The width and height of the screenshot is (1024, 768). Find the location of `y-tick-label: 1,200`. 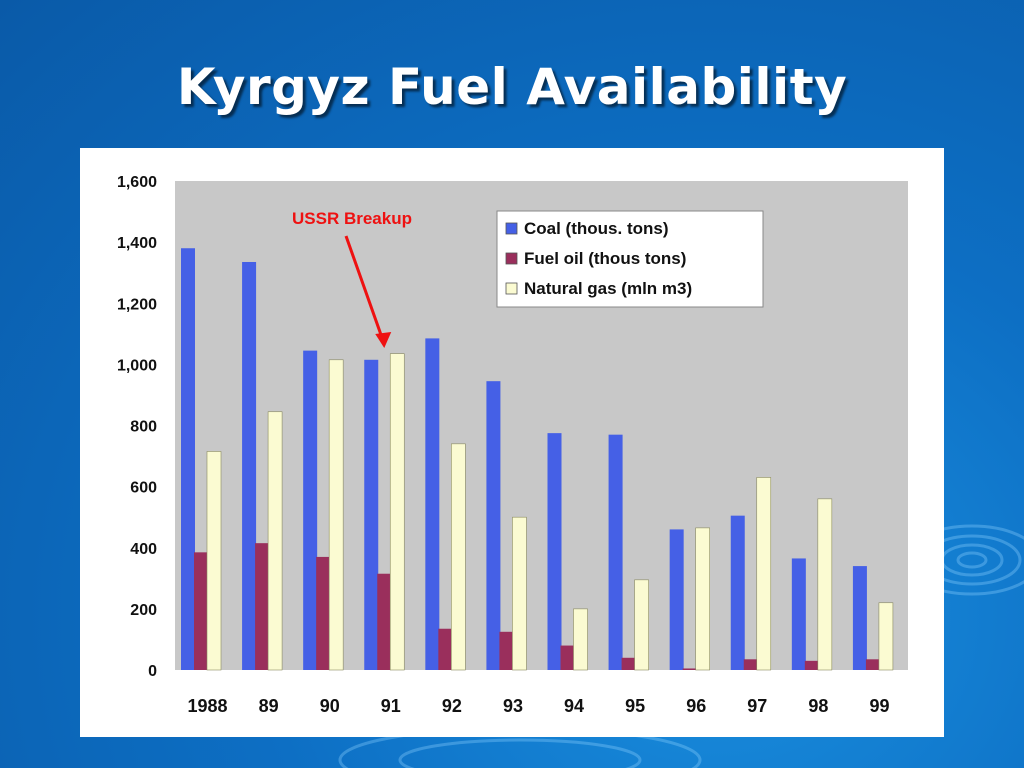

y-tick-label: 1,200 is located at coordinates (137, 304).